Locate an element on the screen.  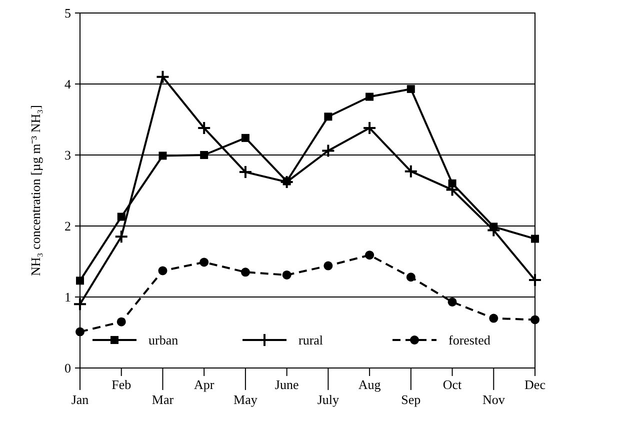
x-tick-label: July is located at coordinates (328, 399).